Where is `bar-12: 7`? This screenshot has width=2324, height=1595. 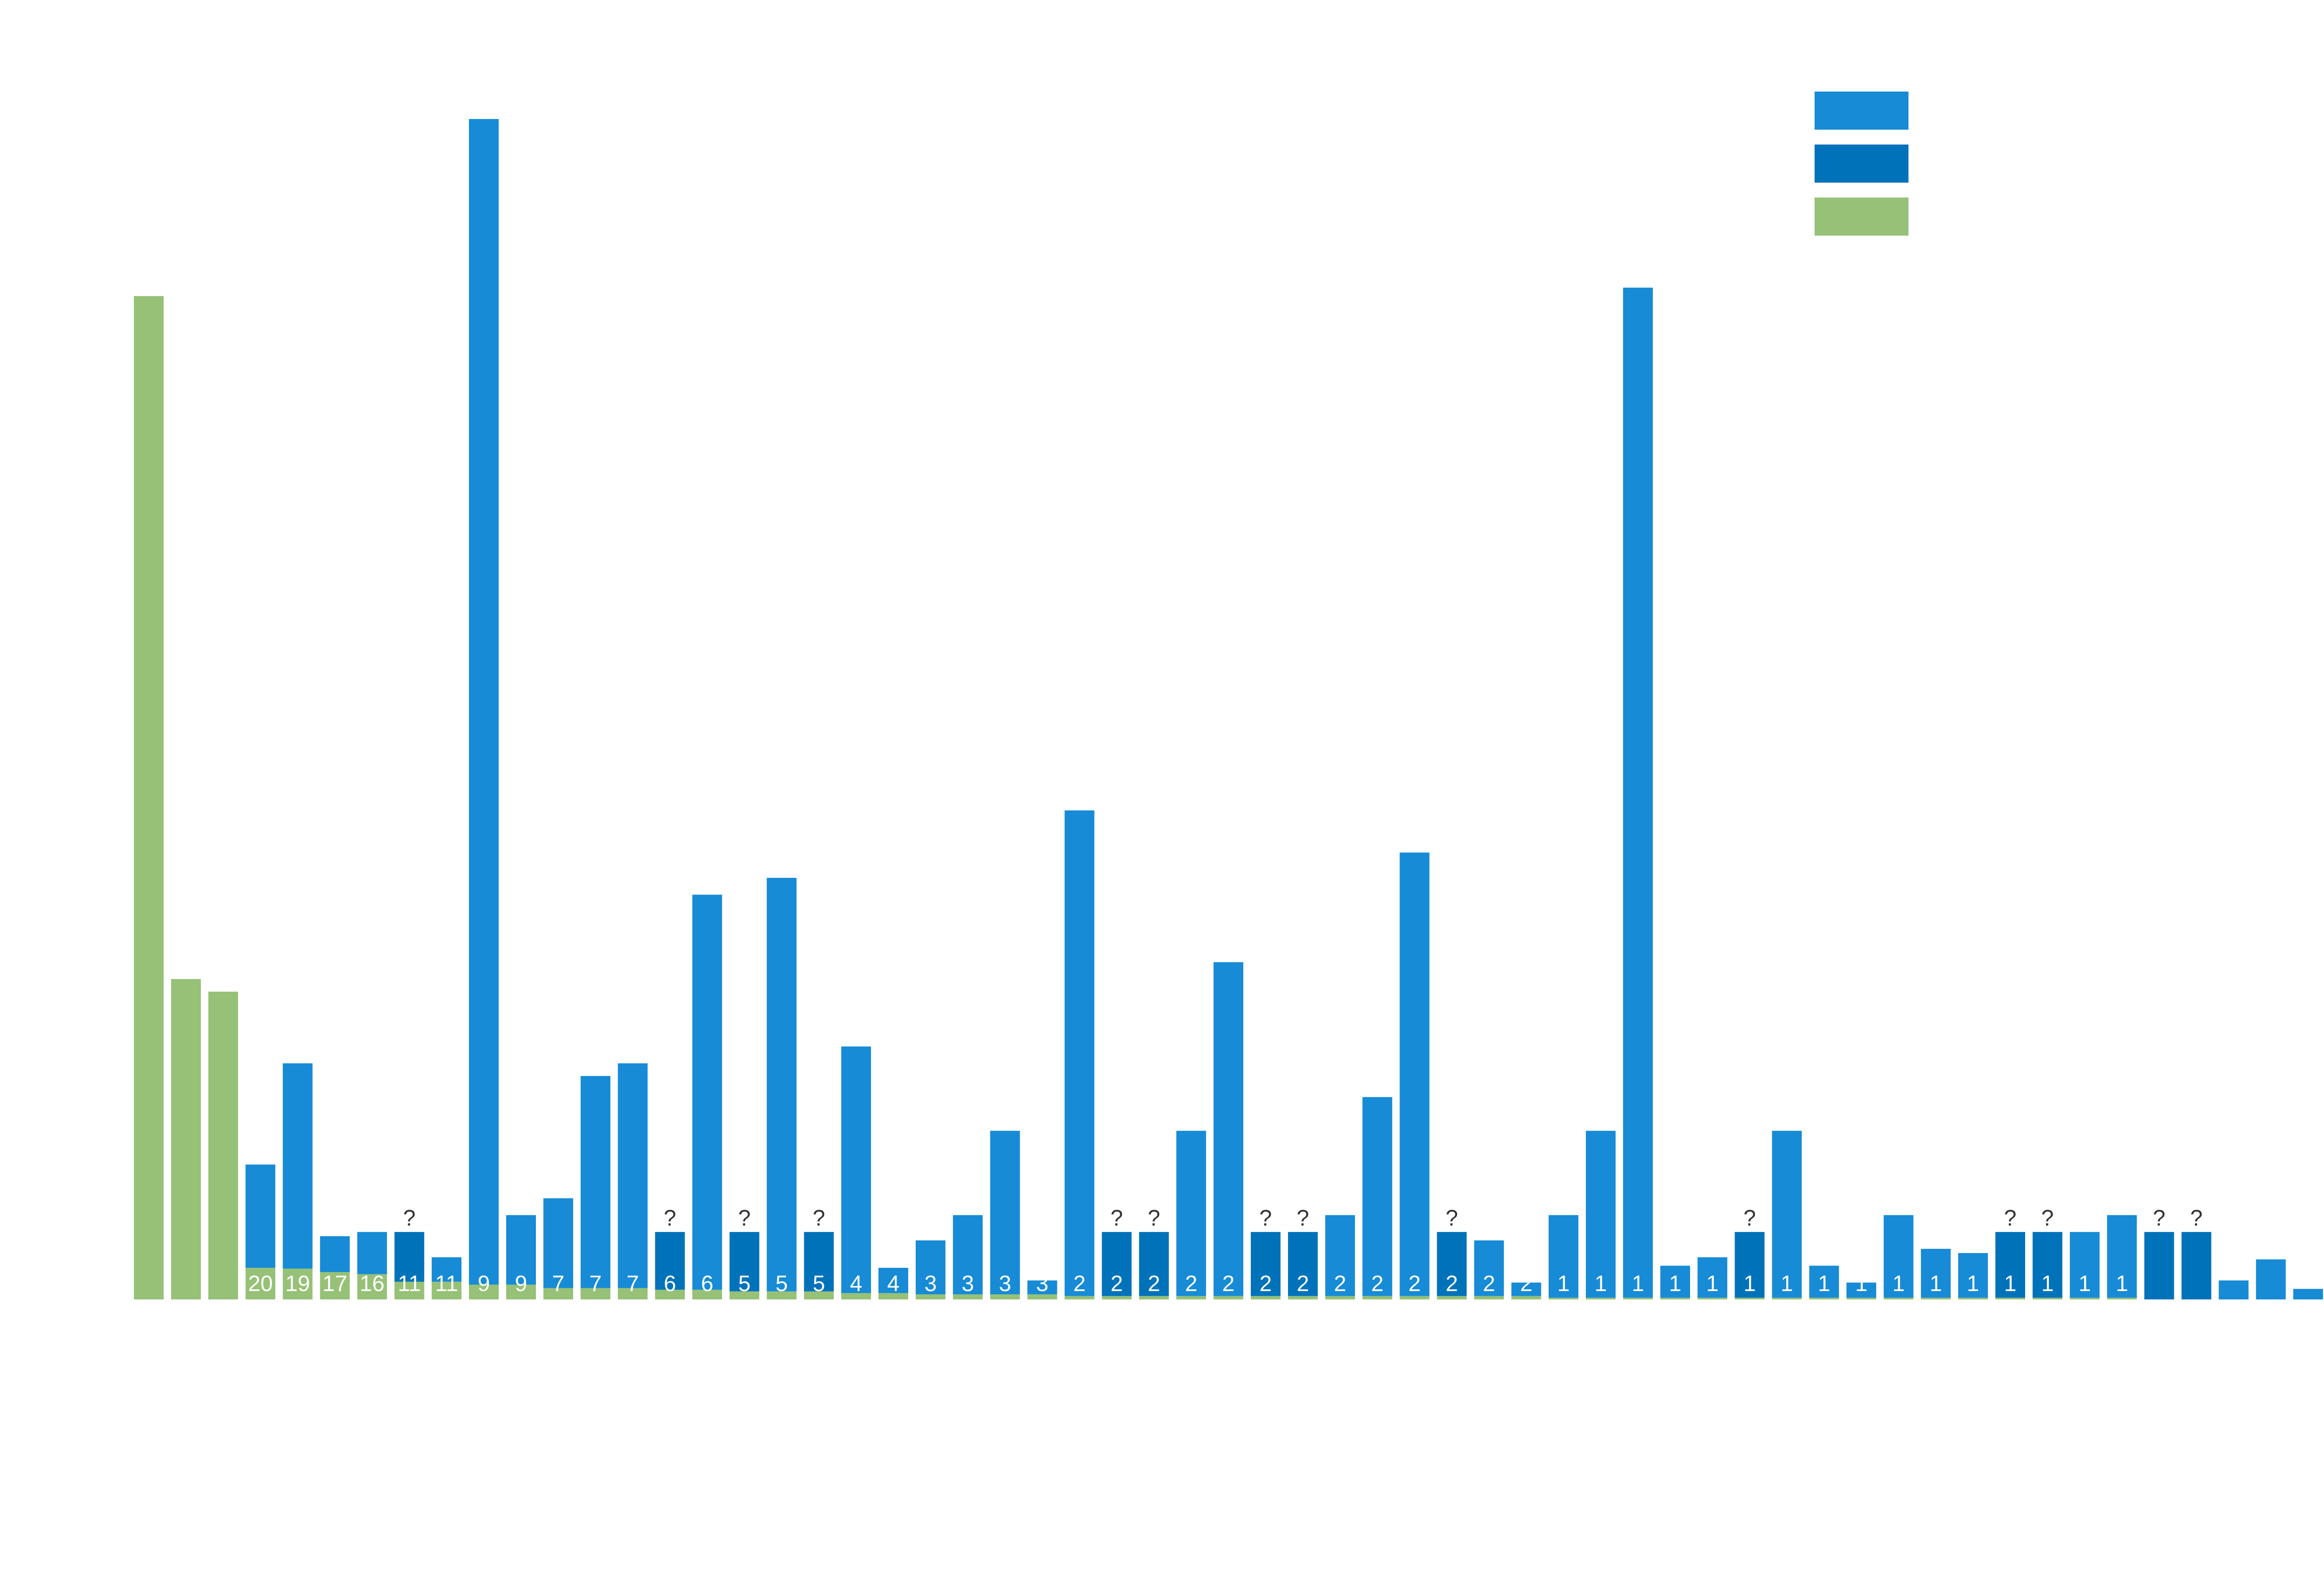 bar-12: 7 is located at coordinates (558, 1248).